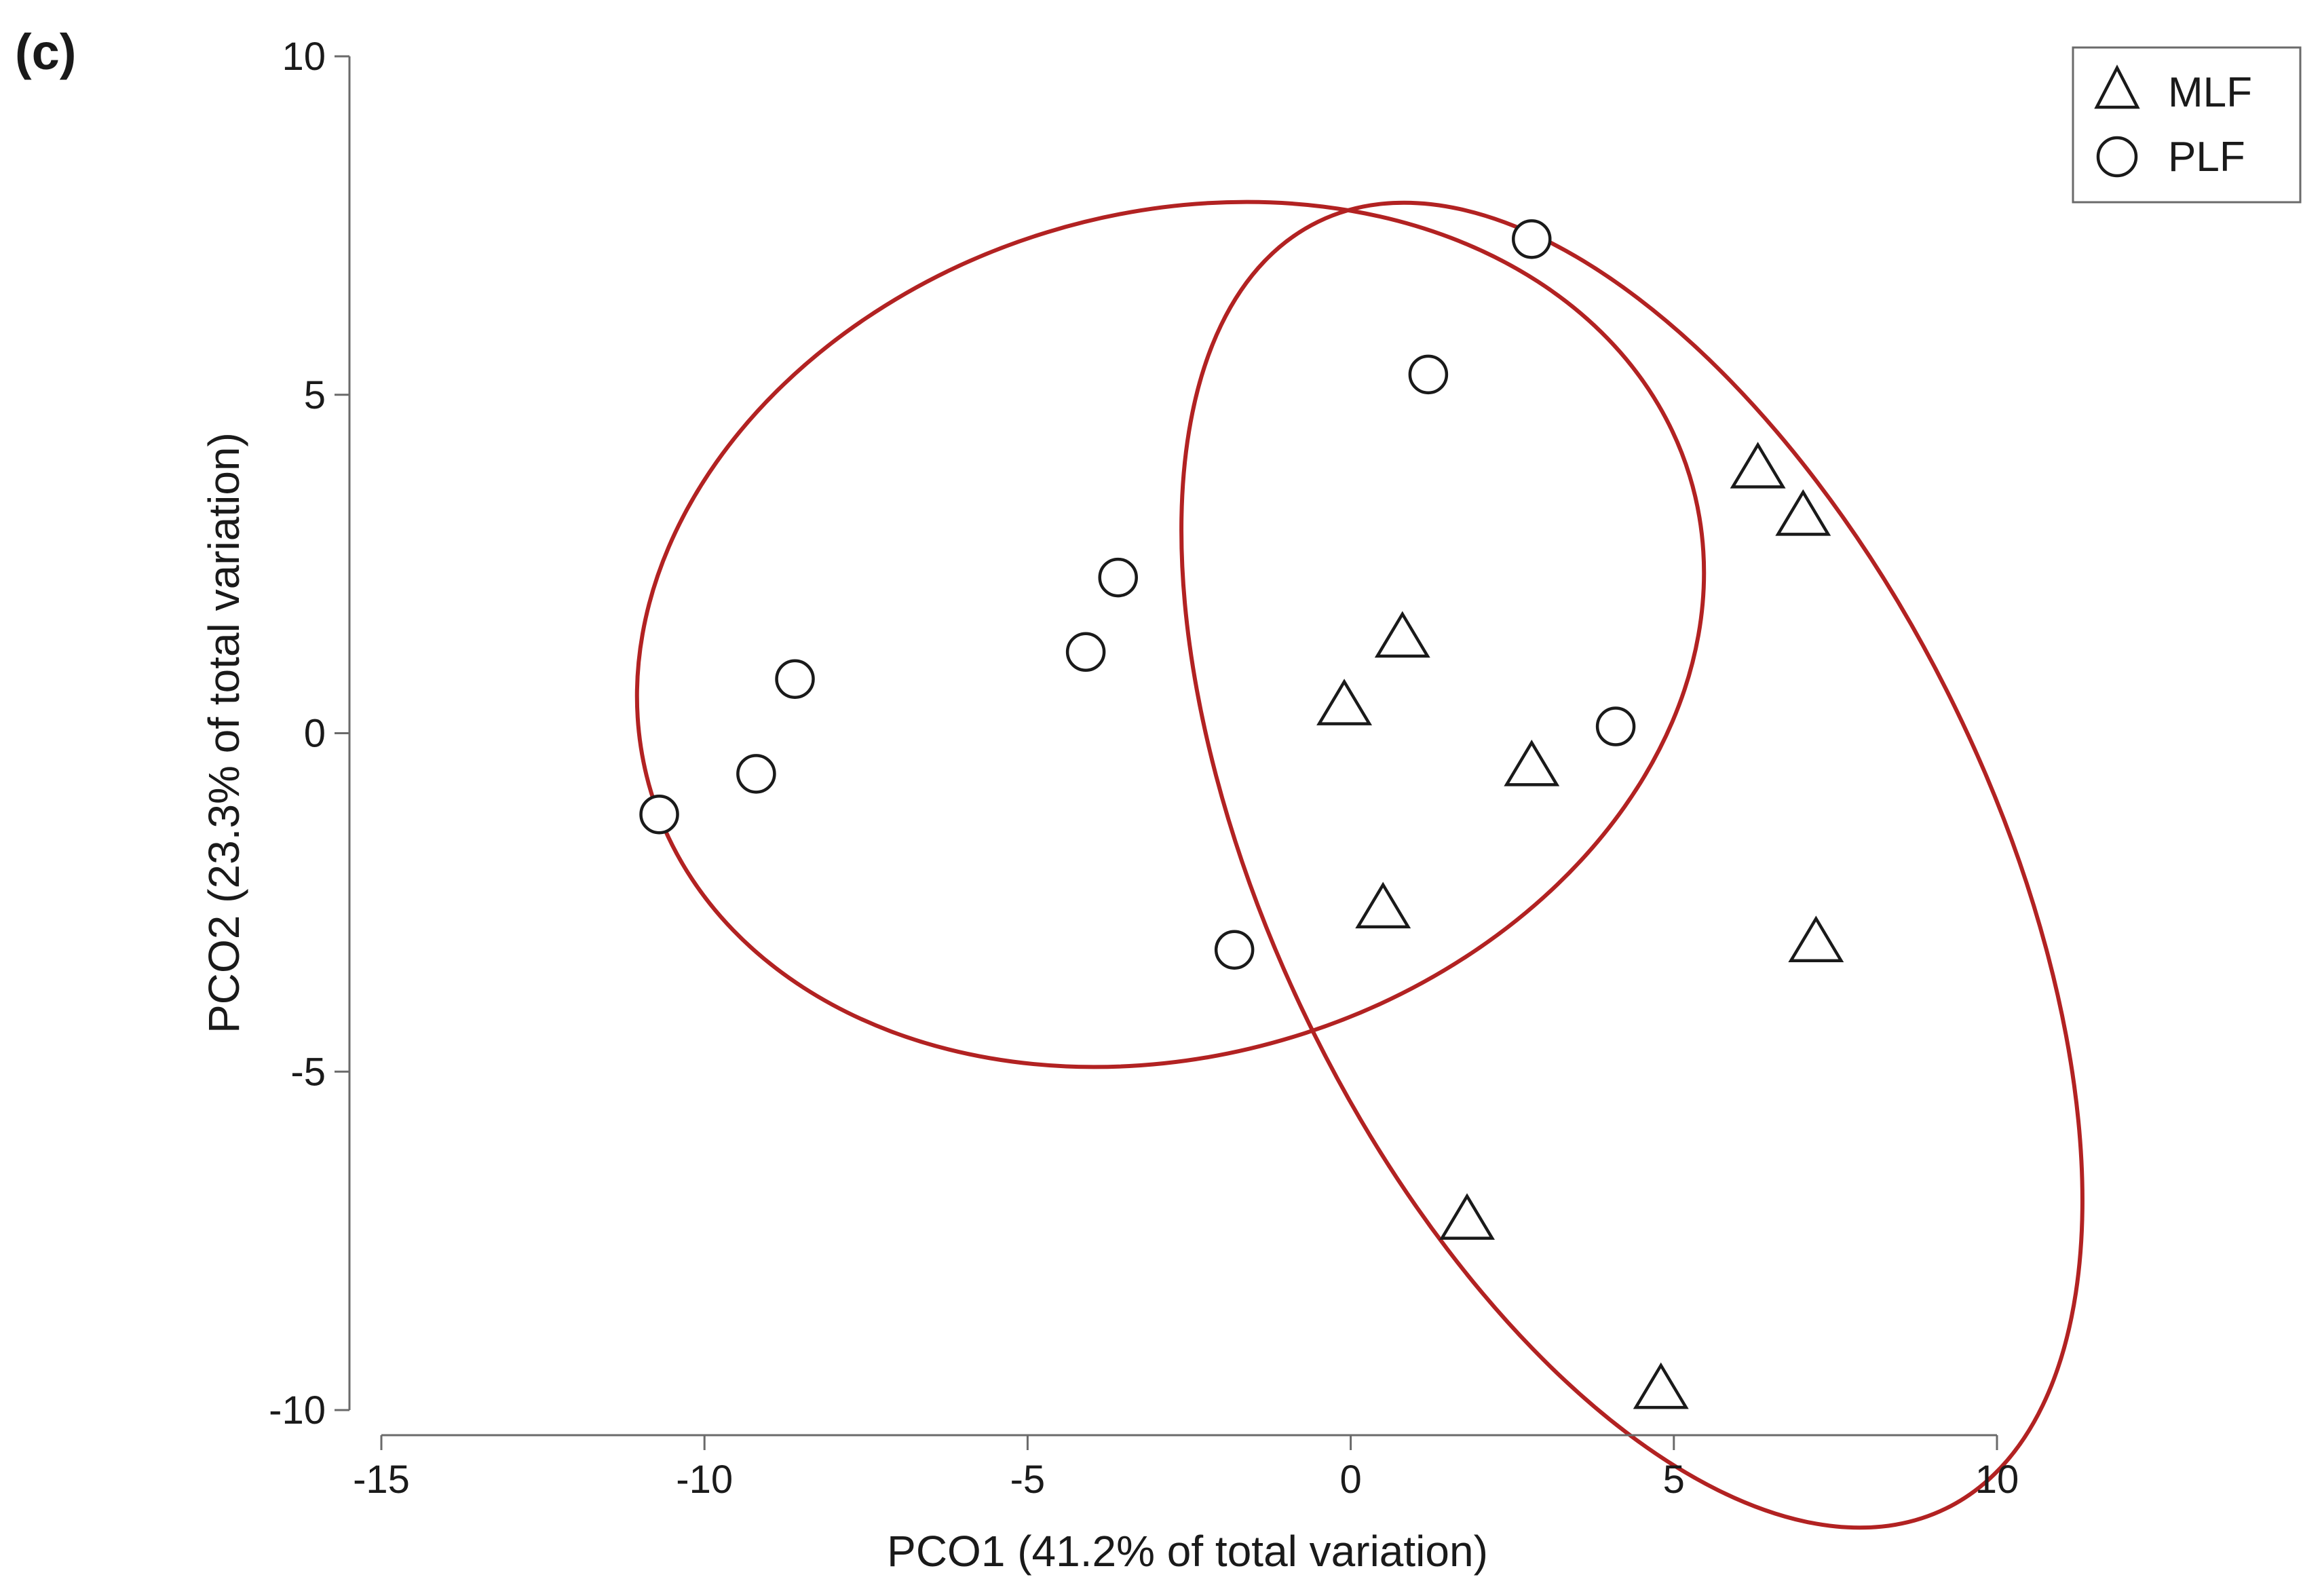 This screenshot has width=2322, height=1596. I want to click on legend-box, so click(2187, 125).